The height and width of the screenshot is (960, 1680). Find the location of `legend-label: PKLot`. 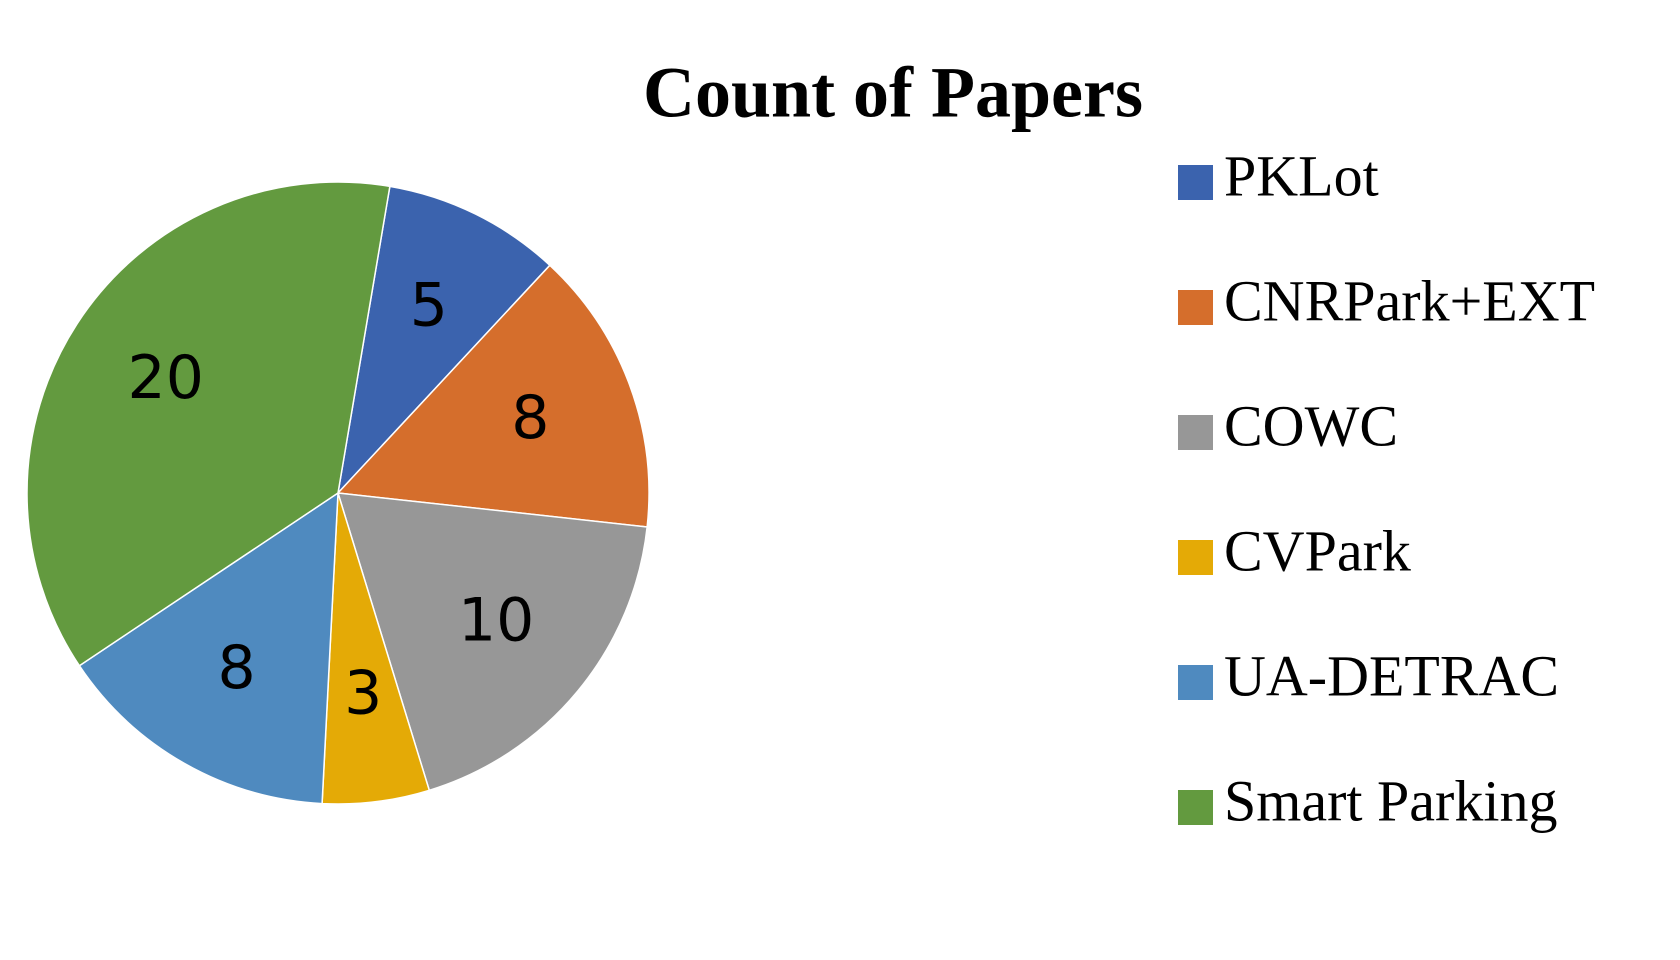

legend-label: PKLot is located at coordinates (1301, 175).